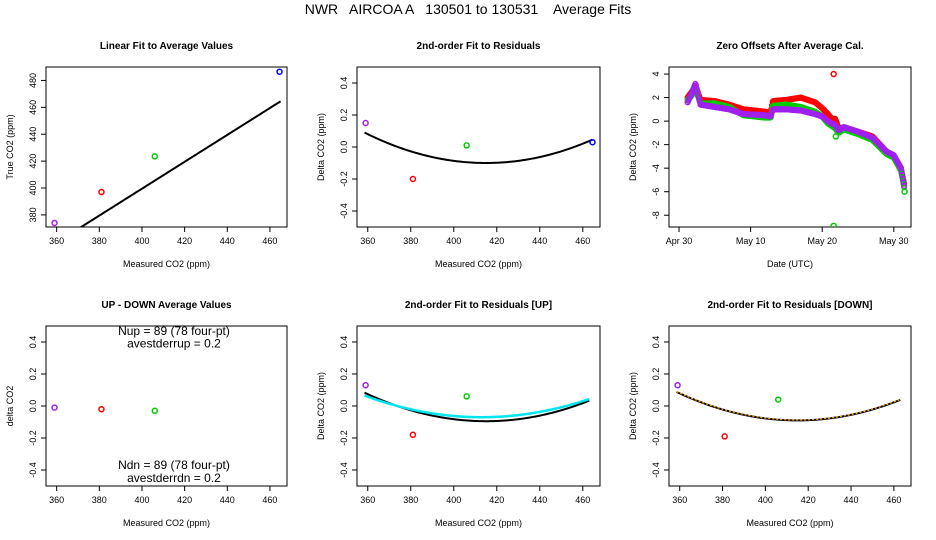 This screenshot has height=540, width=936. What do you see at coordinates (174, 344) in the screenshot?
I see `annotation-text: avestderrup = 0.2` at bounding box center [174, 344].